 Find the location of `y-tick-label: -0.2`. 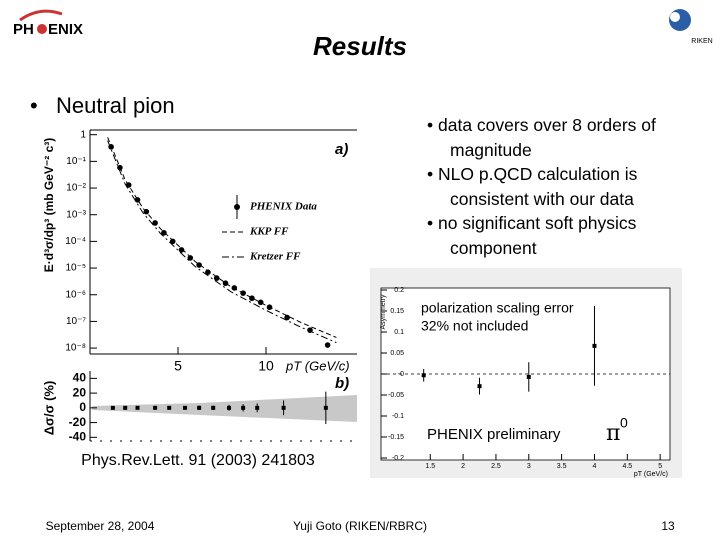

y-tick-label: -0.2 is located at coordinates (398, 458).